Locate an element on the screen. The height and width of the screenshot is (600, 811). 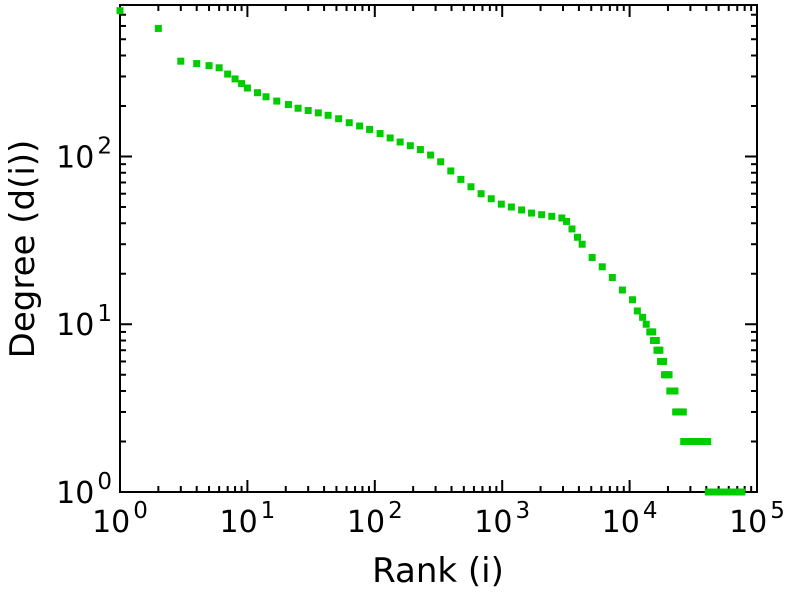
x-tick-label: 10 5 is located at coordinates (757, 519).